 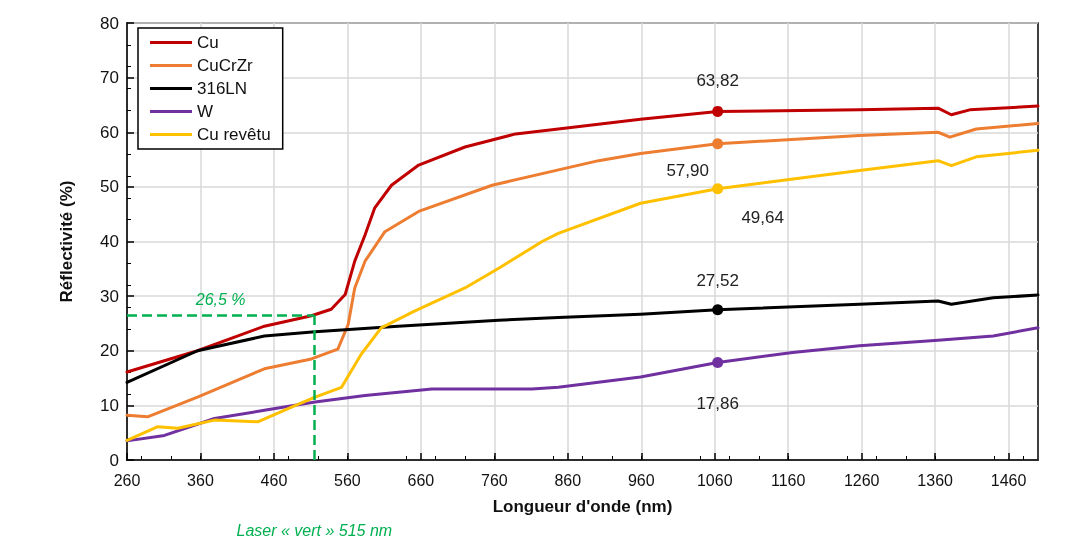 I want to click on y-tick-label: 10, so click(x=109, y=405).